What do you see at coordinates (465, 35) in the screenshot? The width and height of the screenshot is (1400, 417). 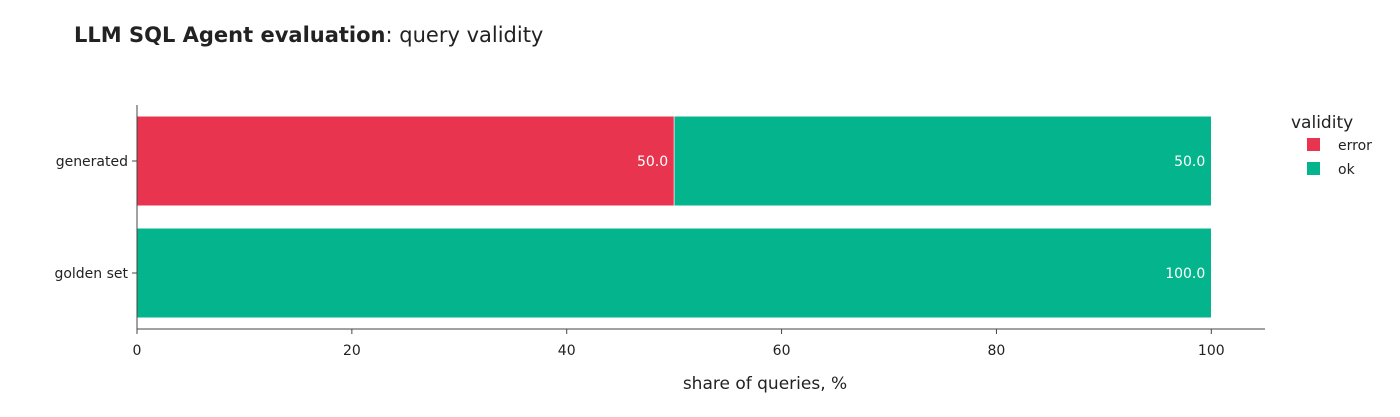 I see `chart-title-rest: : query validity` at bounding box center [465, 35].